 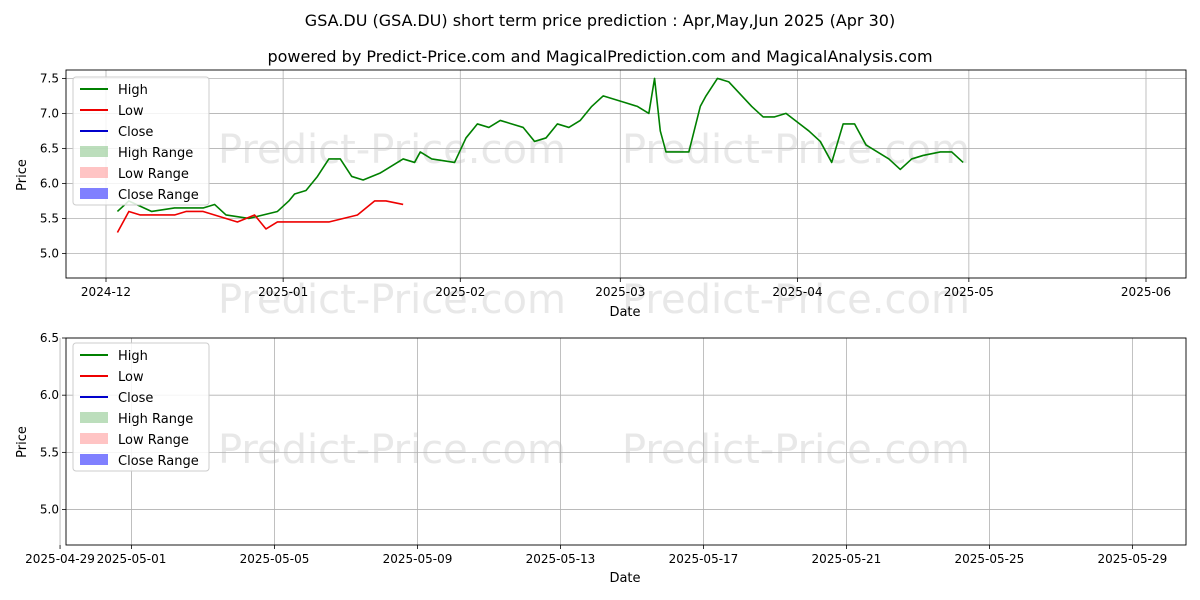 I want to click on top-watermark-3: Predict-Price.com, so click(x=392, y=300).